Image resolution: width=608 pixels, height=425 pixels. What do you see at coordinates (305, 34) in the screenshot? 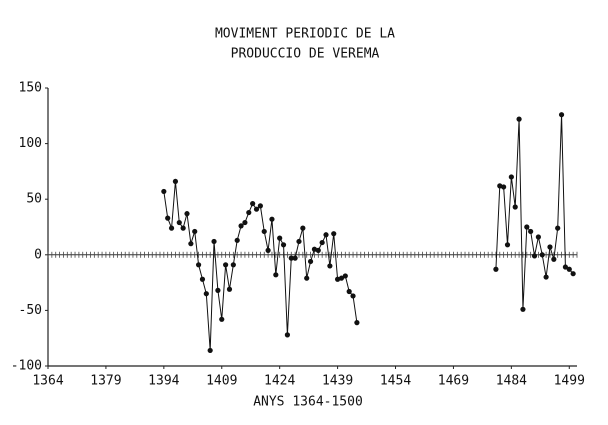
I see `chart-title: MOVIMENT PERIODIC DE LA` at bounding box center [305, 34].